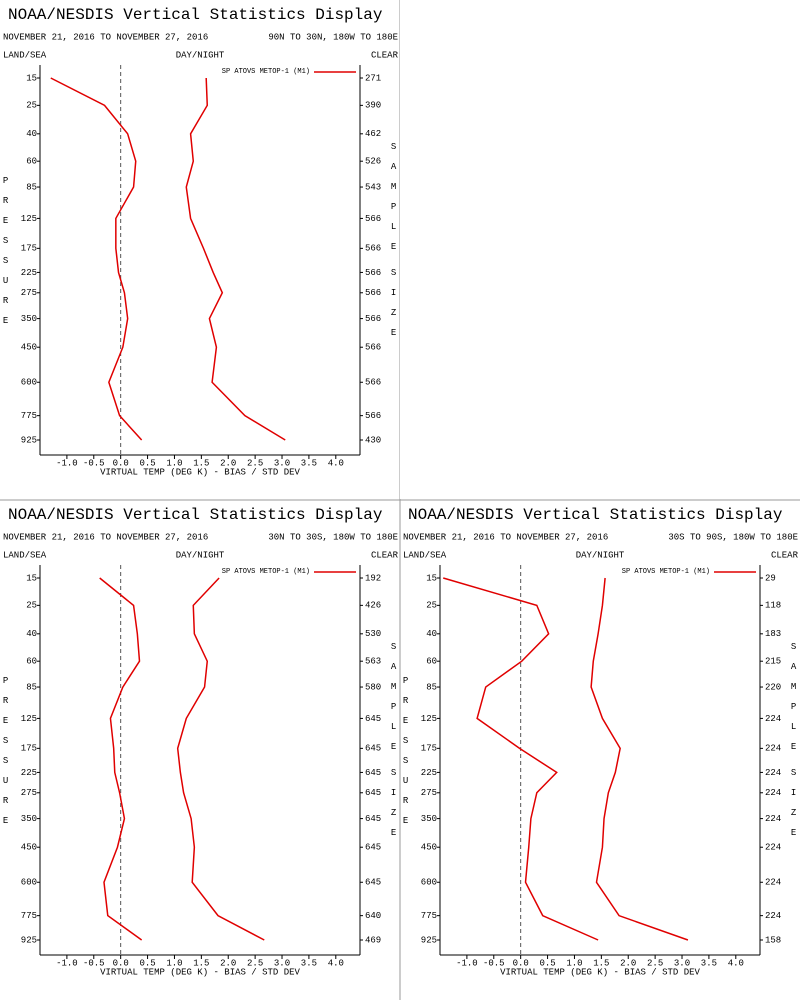  Describe the element at coordinates (333, 37) in the screenshot. I see `region: 90N TO 30N, 180W TO 180E` at that location.